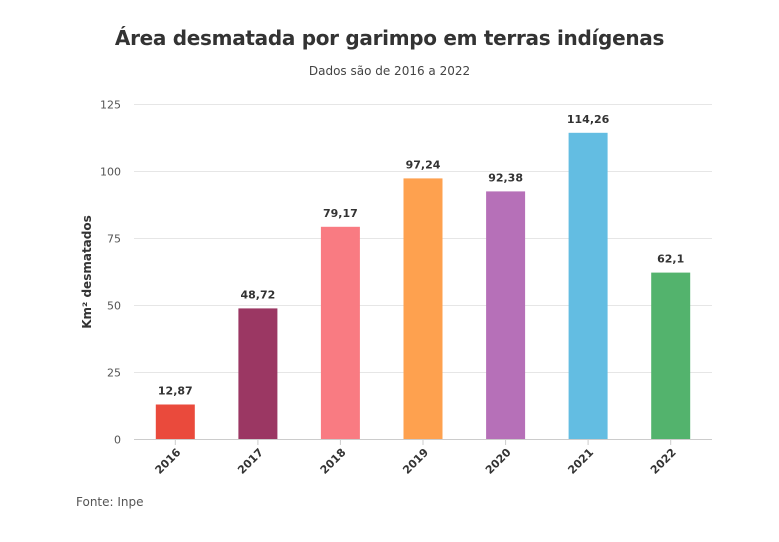  Describe the element at coordinates (671, 355) in the screenshot. I see `bar-2022` at that location.